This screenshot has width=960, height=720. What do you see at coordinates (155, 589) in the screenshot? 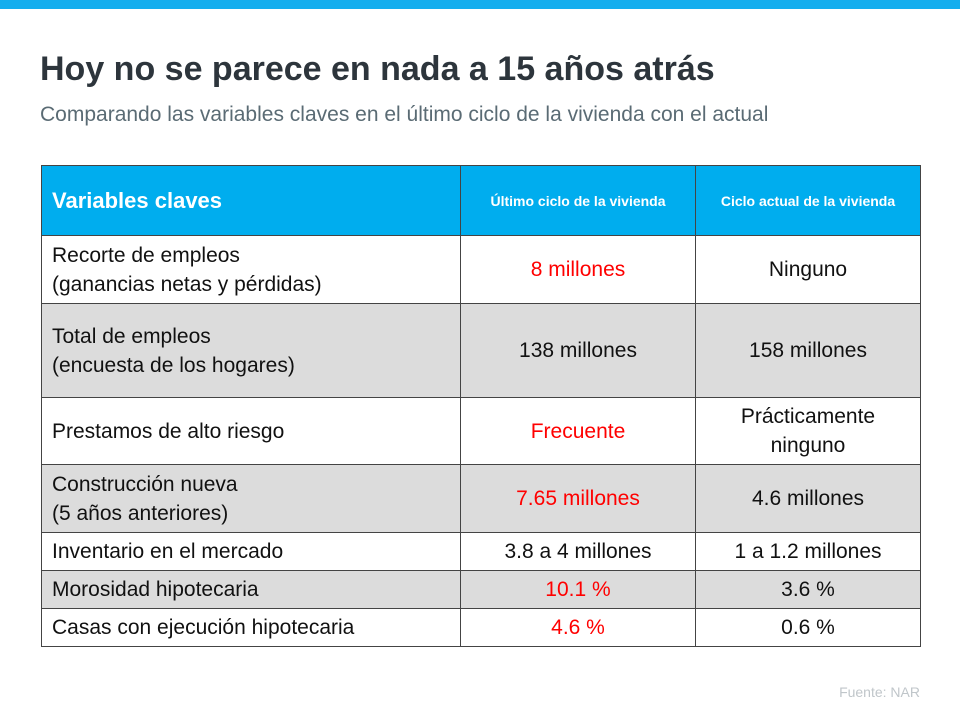
I see `variable-cell-text: Morosidad hipotecaria` at bounding box center [155, 589].